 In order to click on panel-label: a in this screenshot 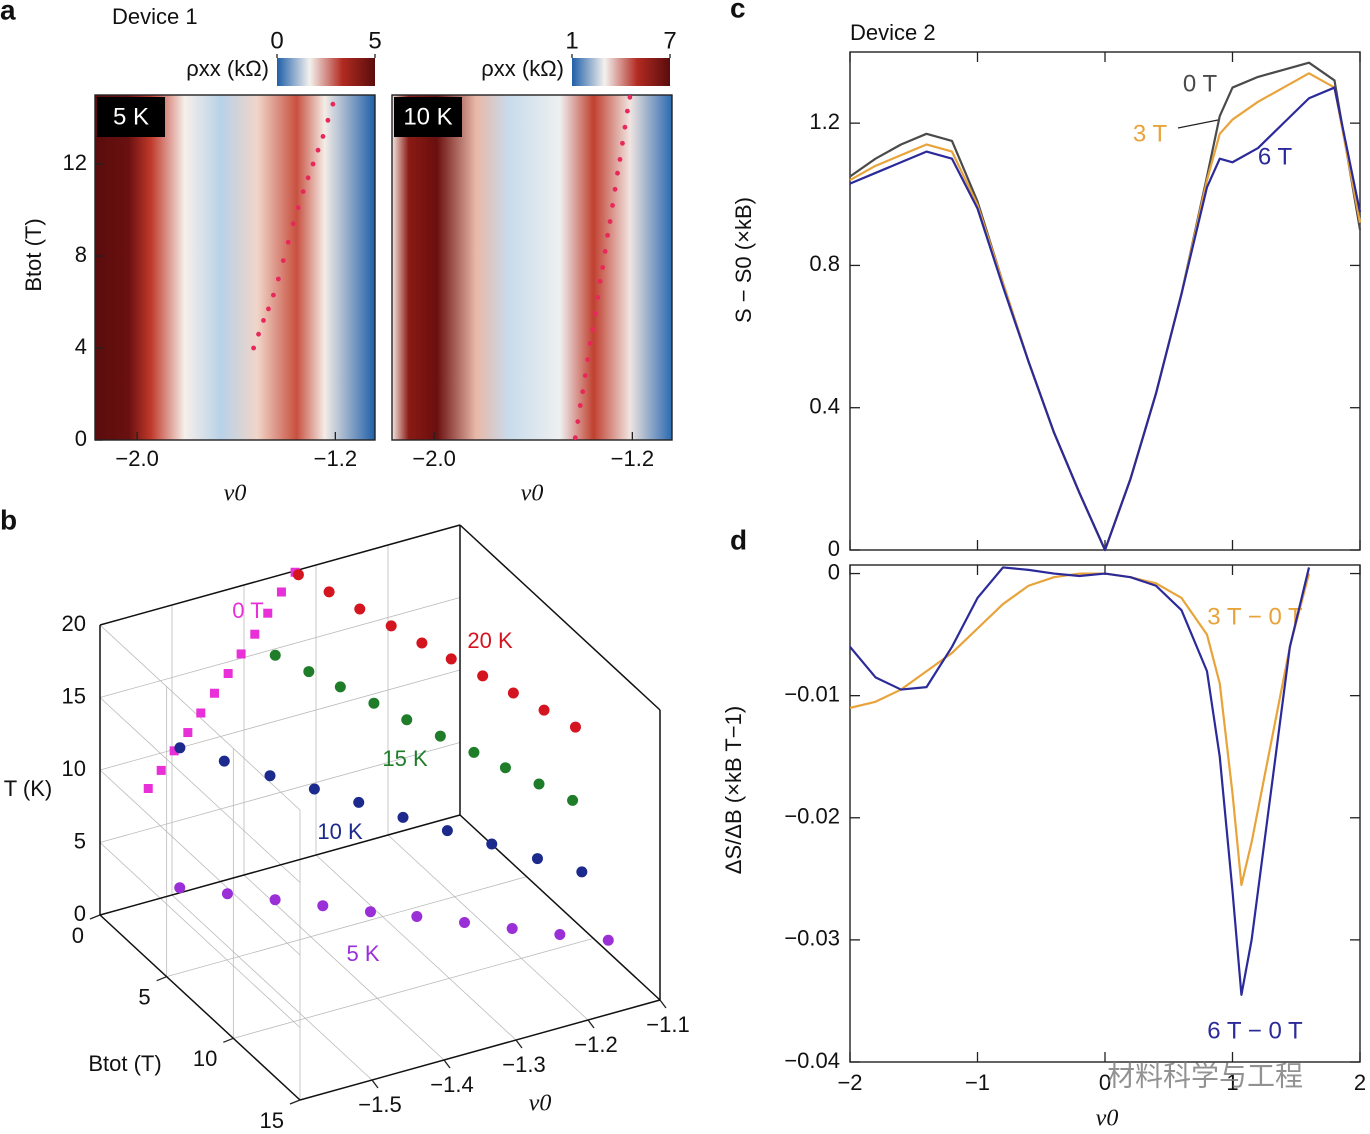, I will do `click(8, 12)`.